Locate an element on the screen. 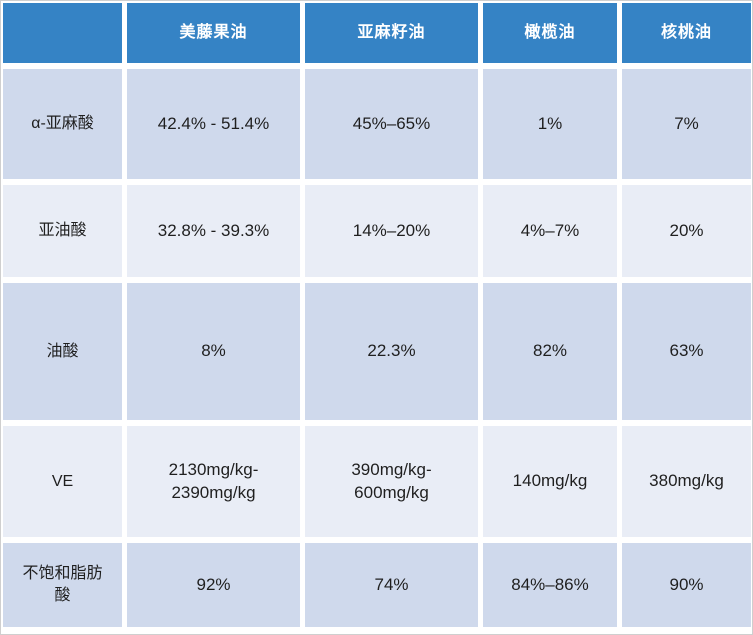  table-cell: 22.3% is located at coordinates (391, 351).